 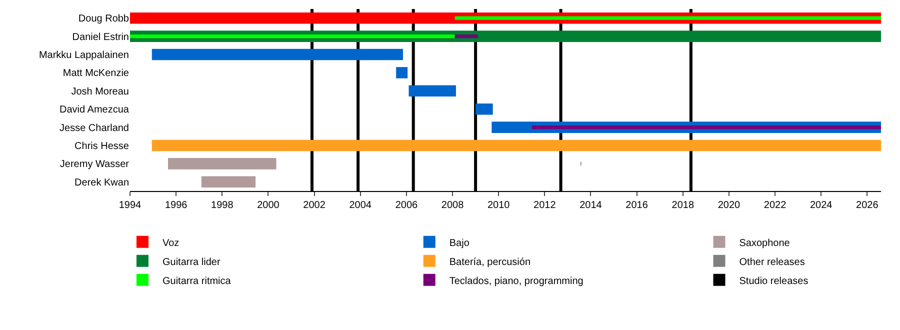 What do you see at coordinates (95, 164) in the screenshot?
I see `y-tick-label: Jeremy Wasser` at bounding box center [95, 164].